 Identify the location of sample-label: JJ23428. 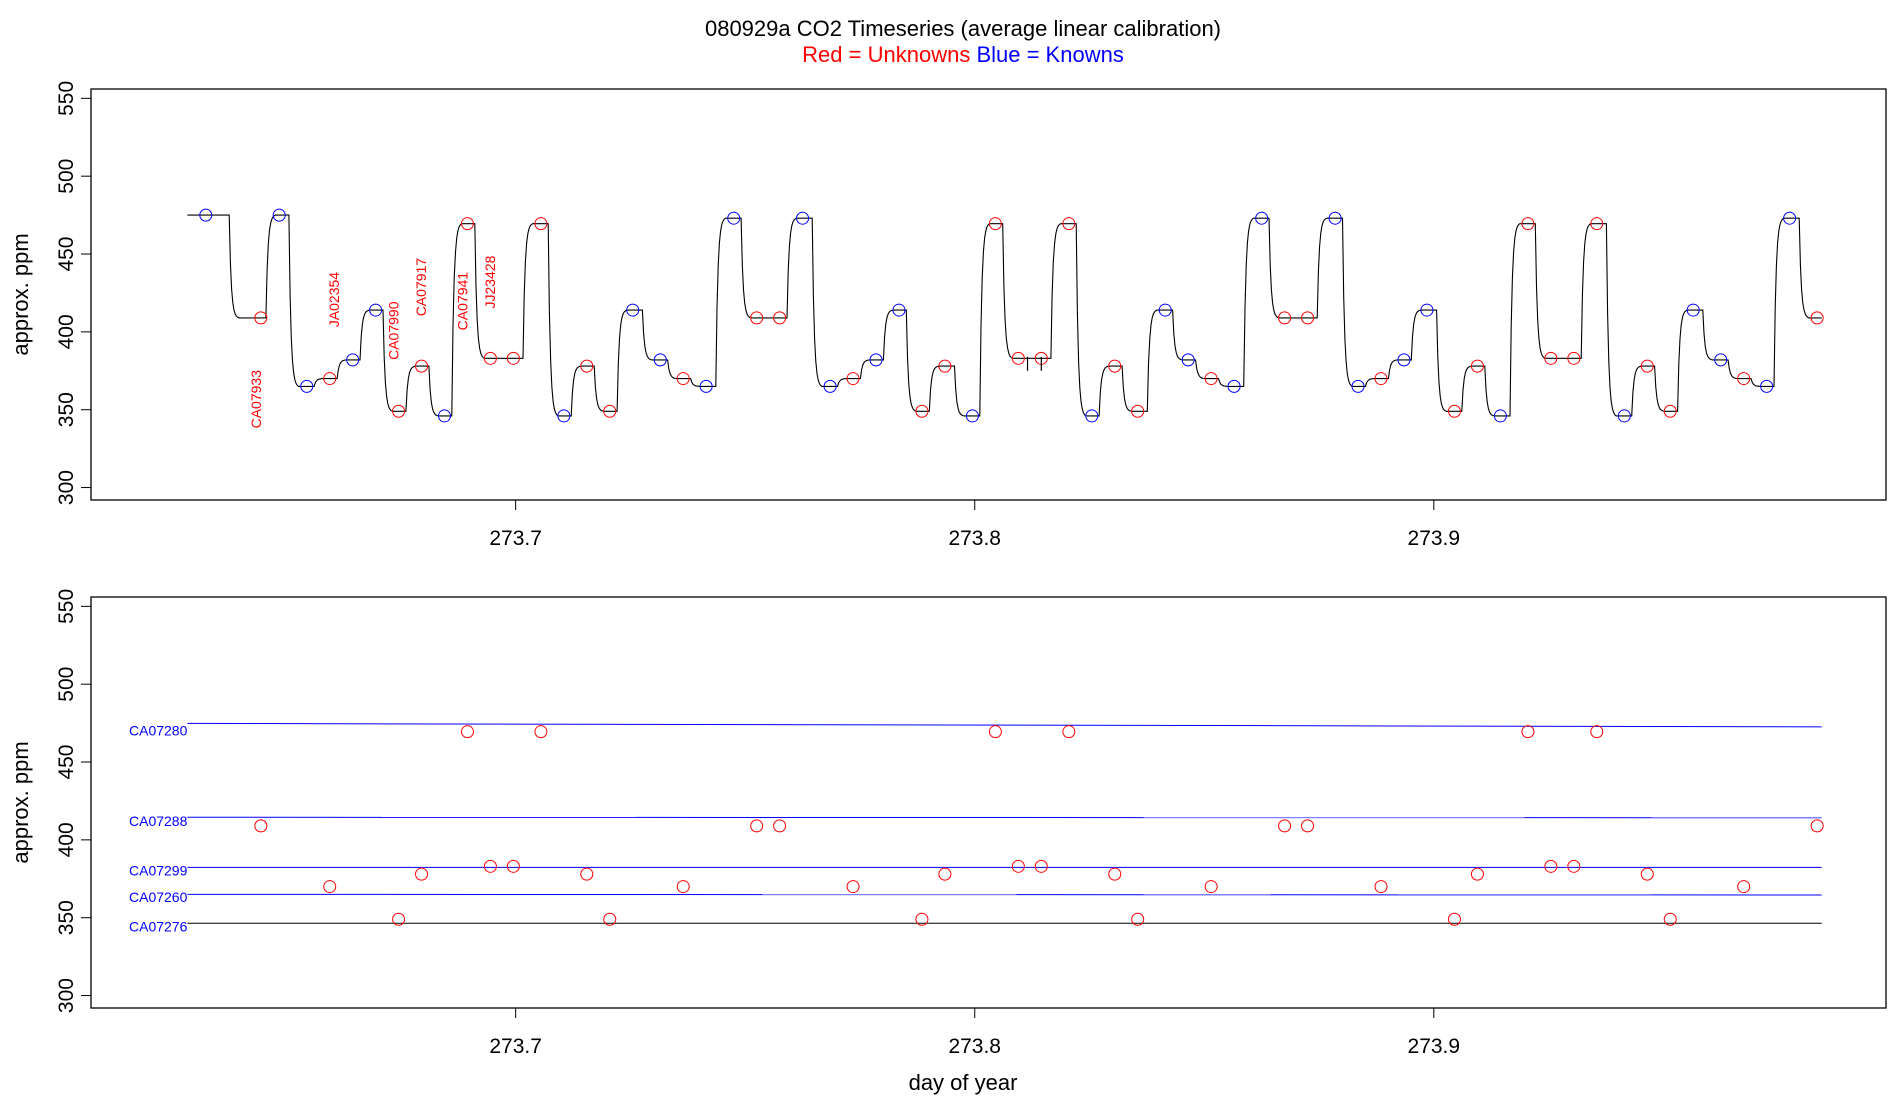
(490, 281).